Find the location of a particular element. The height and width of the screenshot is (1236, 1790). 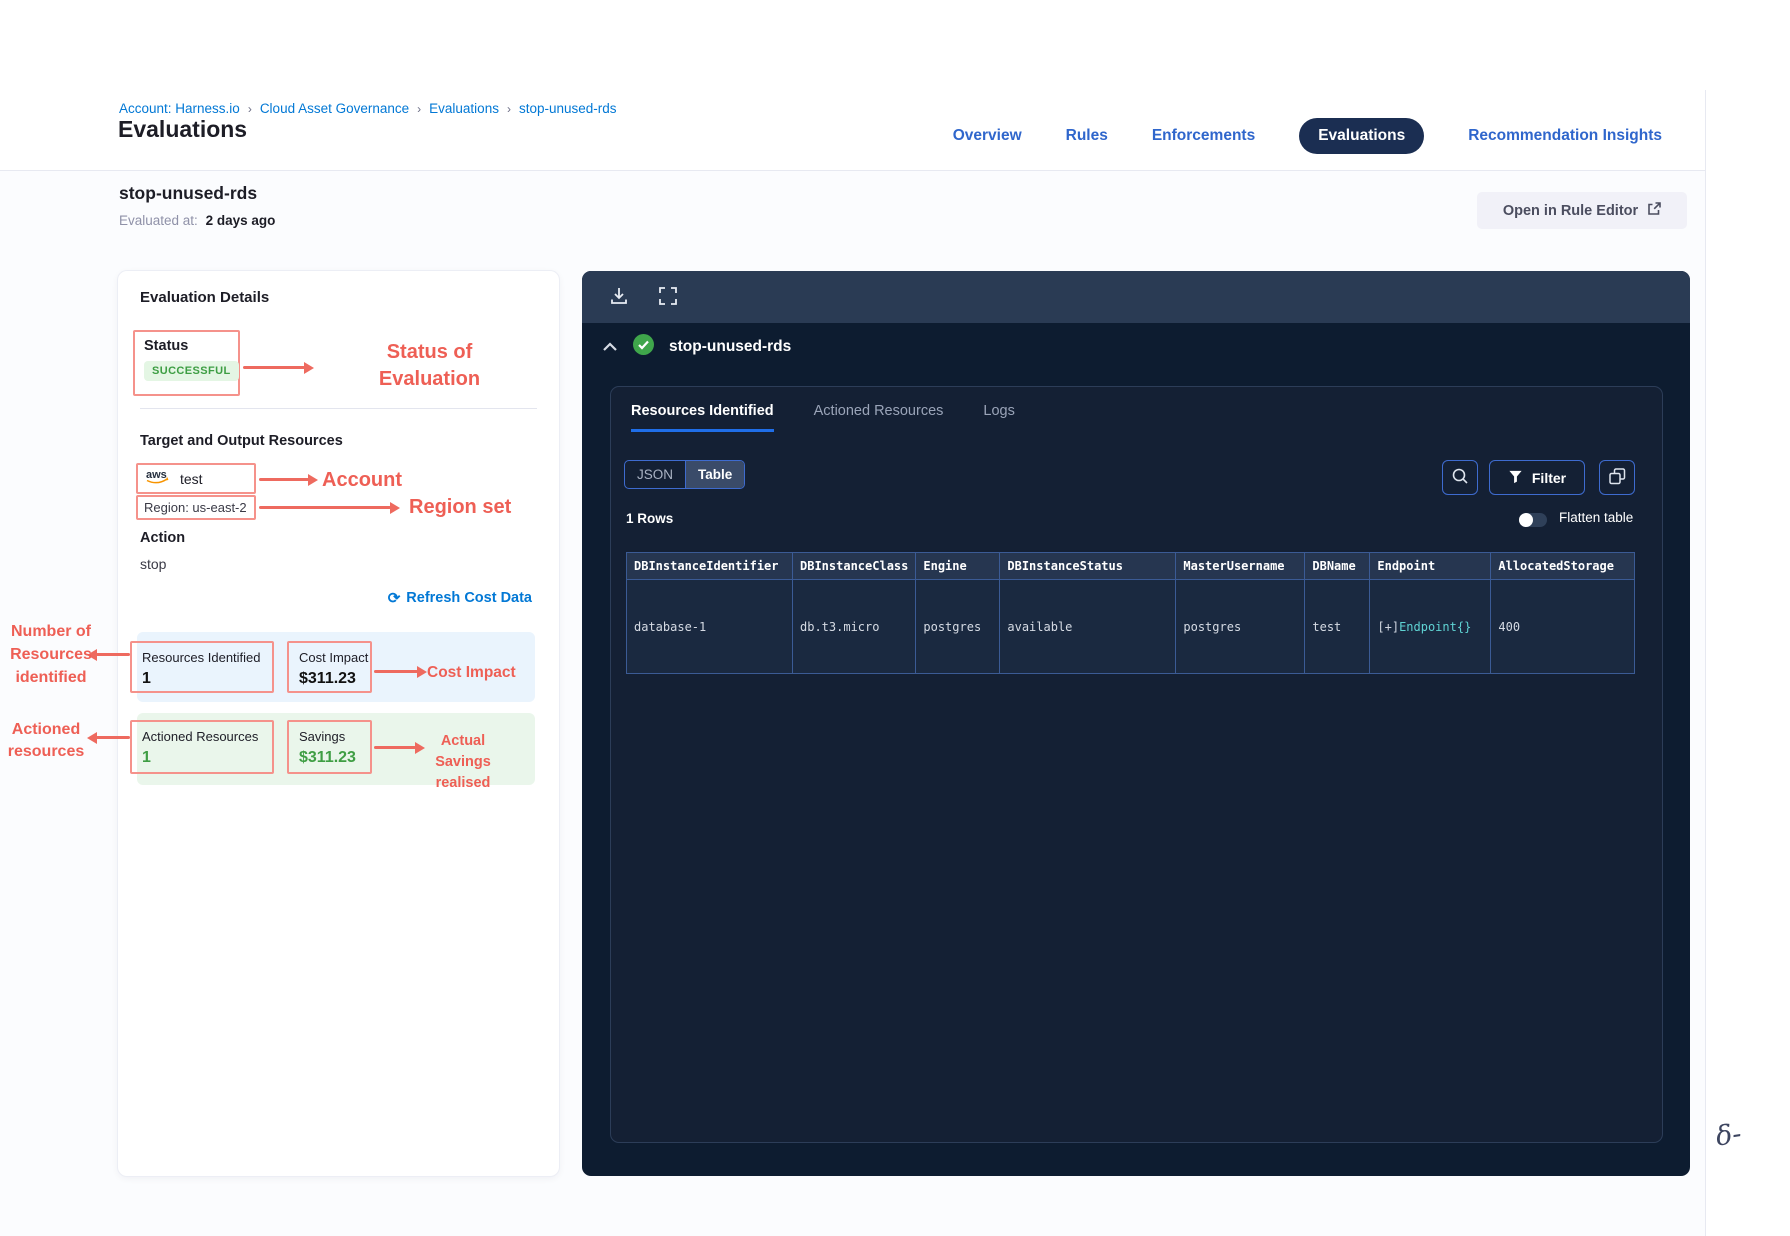

region-value: Region: us-east-2 is located at coordinates (195, 507).